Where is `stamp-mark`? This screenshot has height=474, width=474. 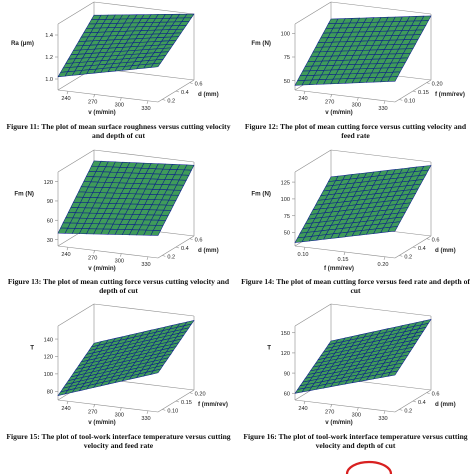
stamp-mark is located at coordinates (369, 467).